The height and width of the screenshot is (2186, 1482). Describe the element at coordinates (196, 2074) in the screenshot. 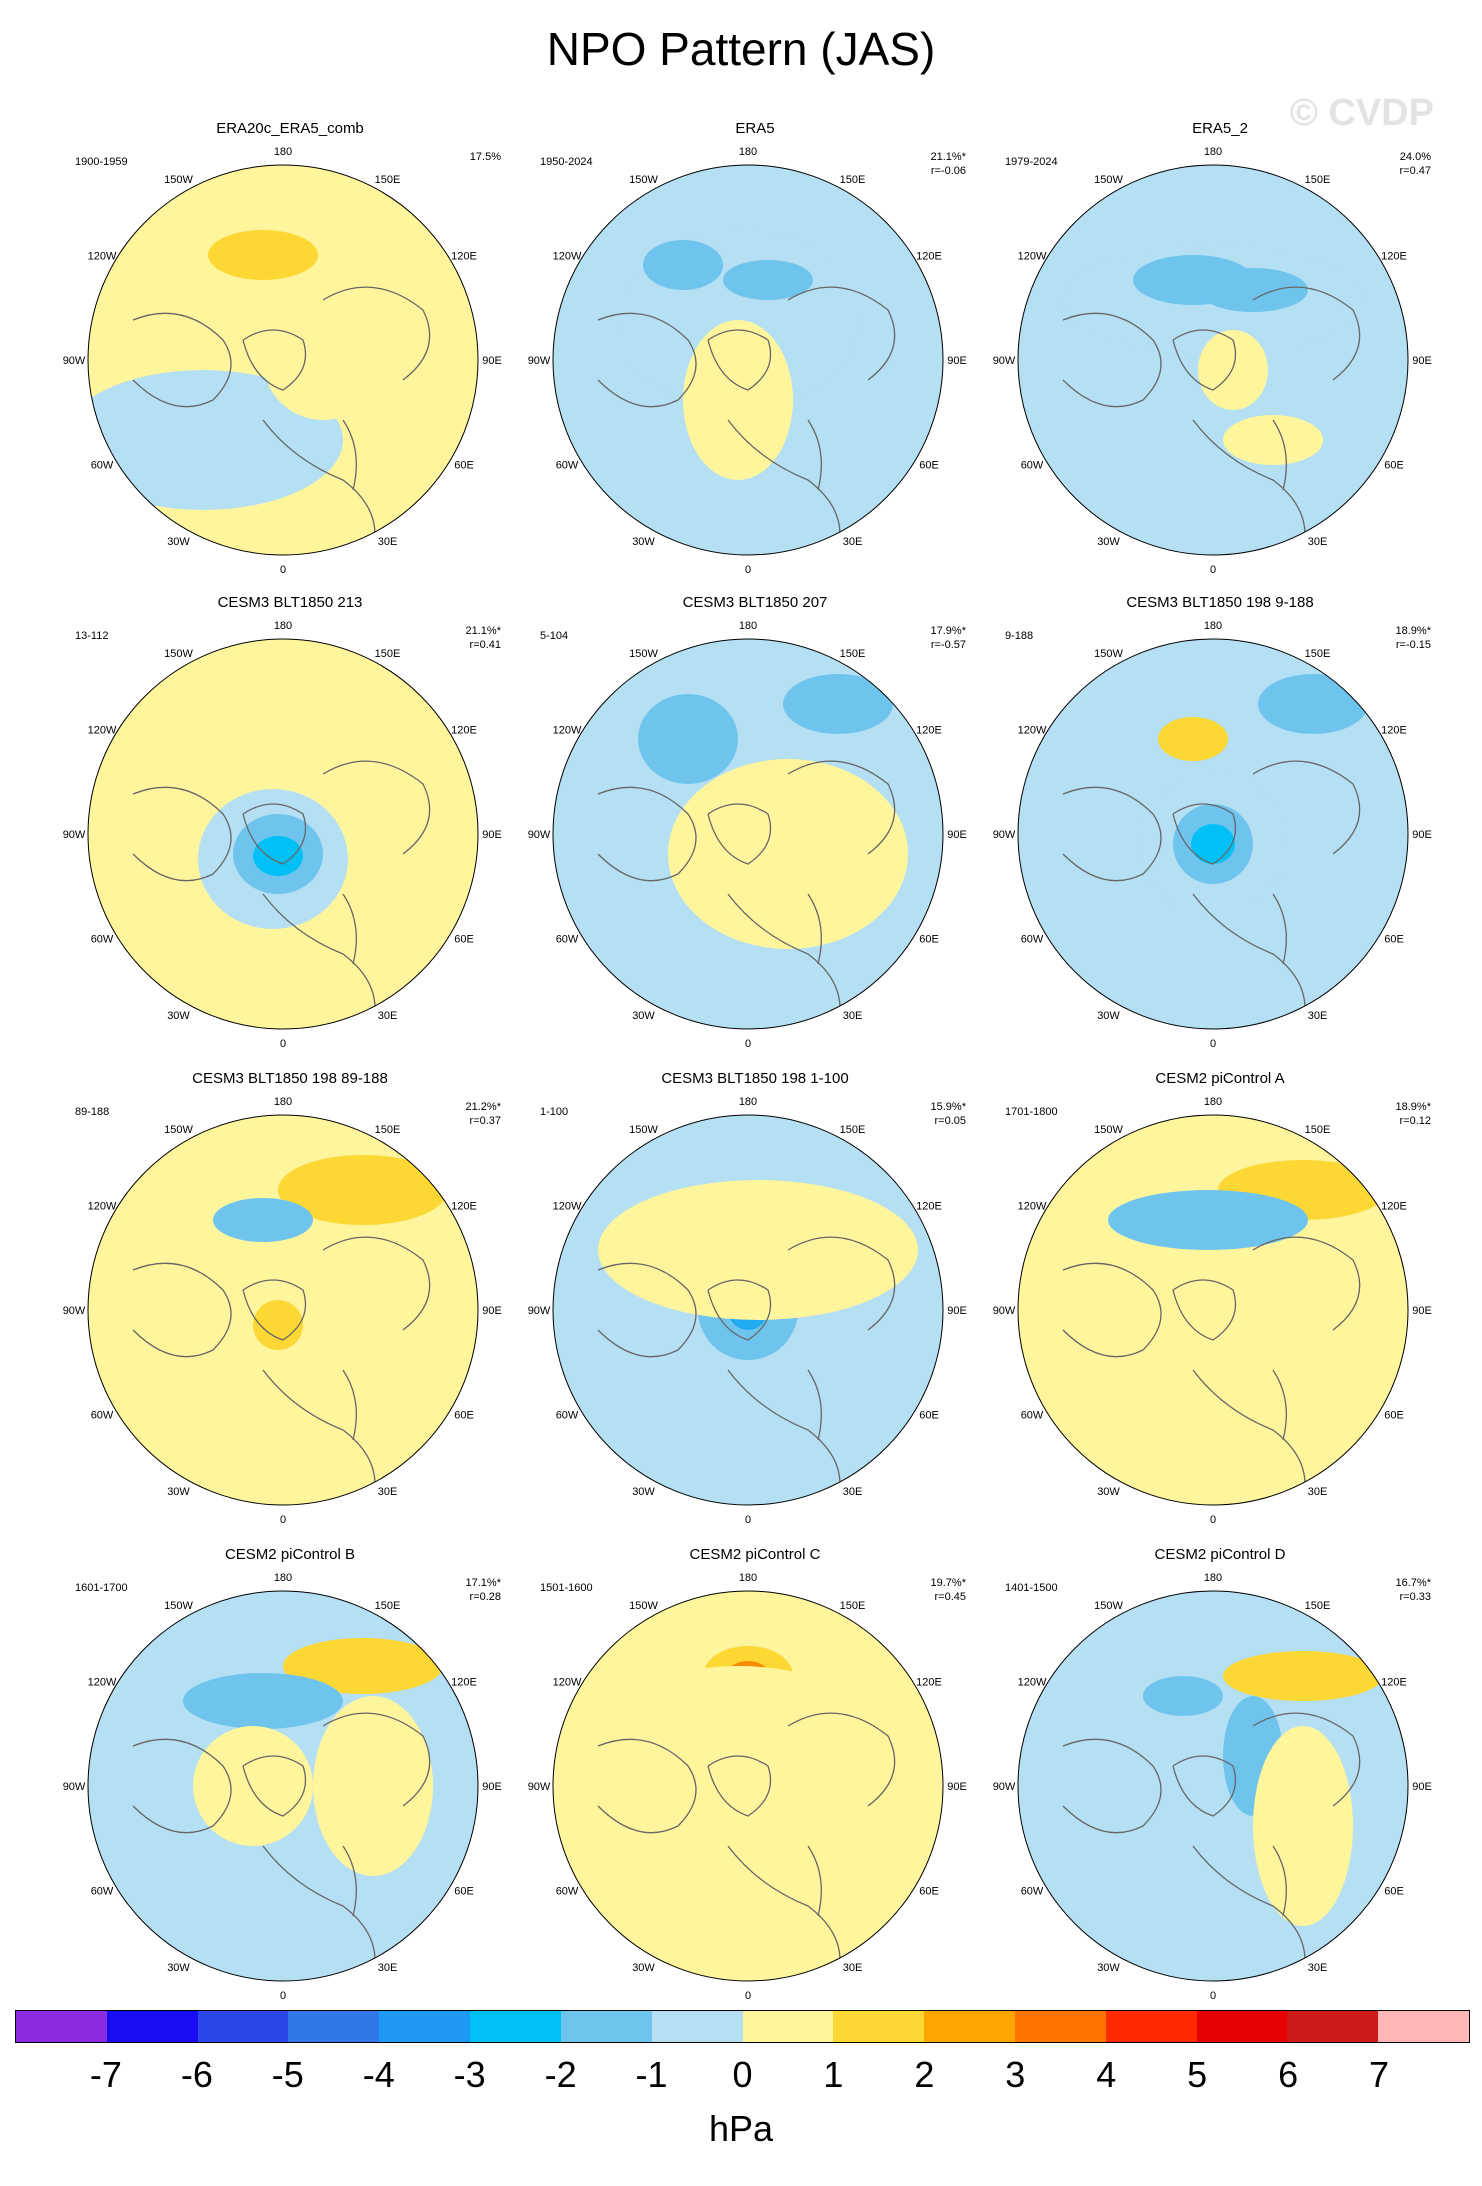

I see `colorbar-tick-label: -6` at that location.